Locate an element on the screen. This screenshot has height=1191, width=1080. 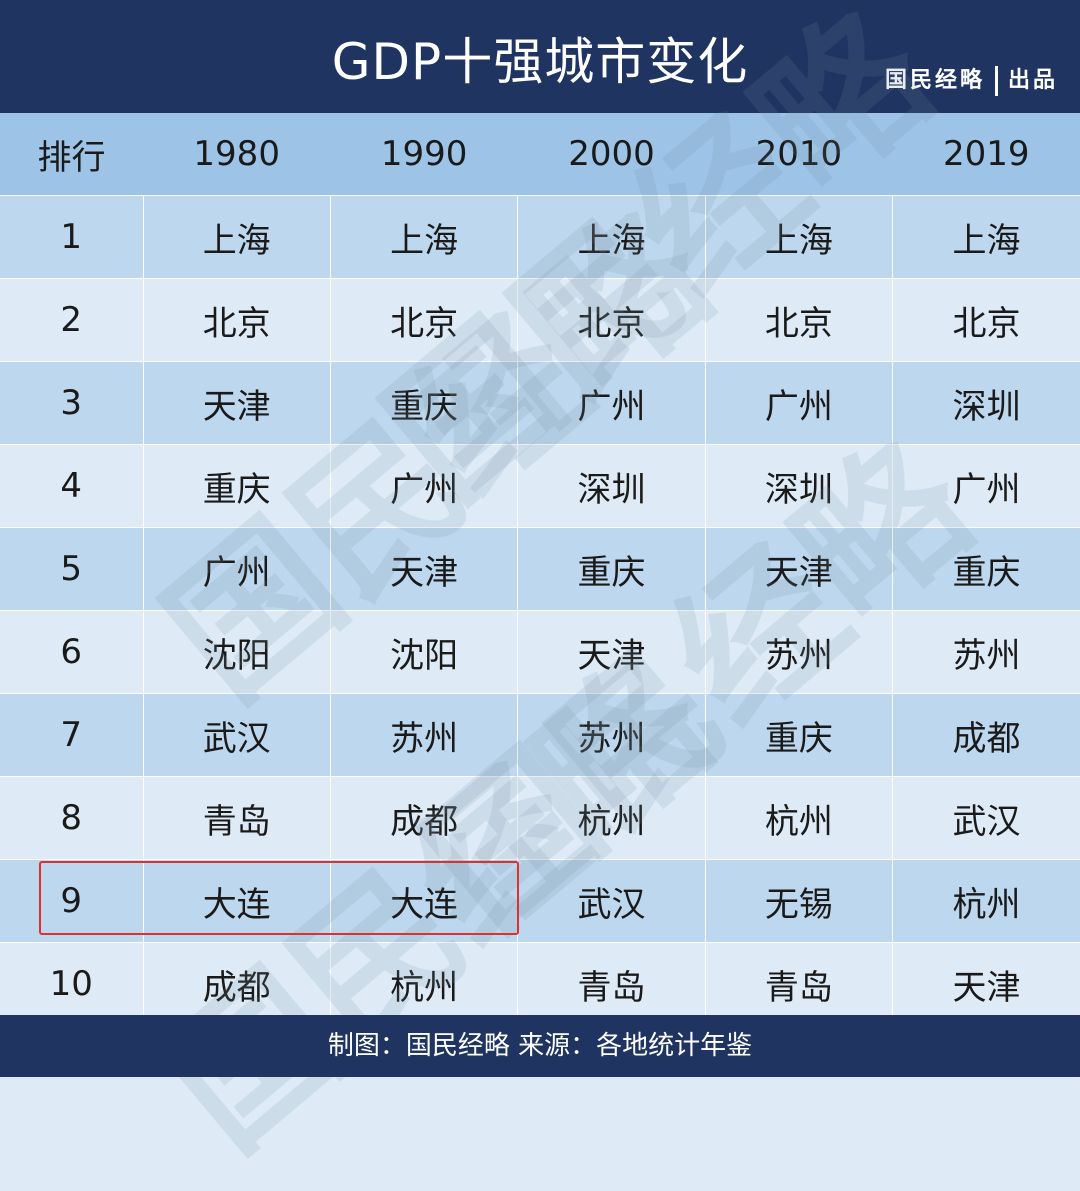
column-header: 1990 is located at coordinates (424, 154).